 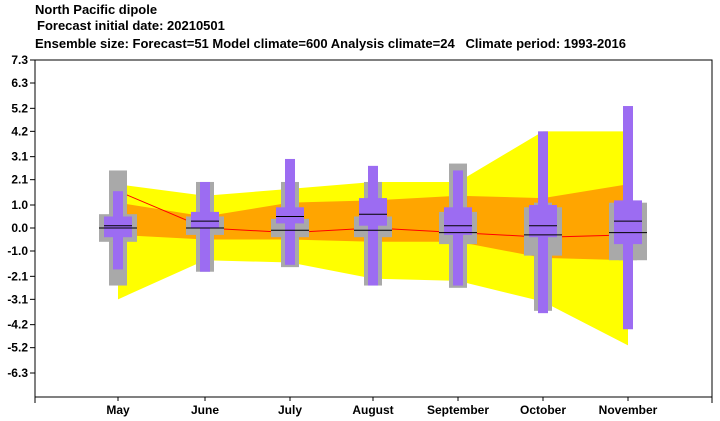 I want to click on x-tick-label: September, so click(x=458, y=410).